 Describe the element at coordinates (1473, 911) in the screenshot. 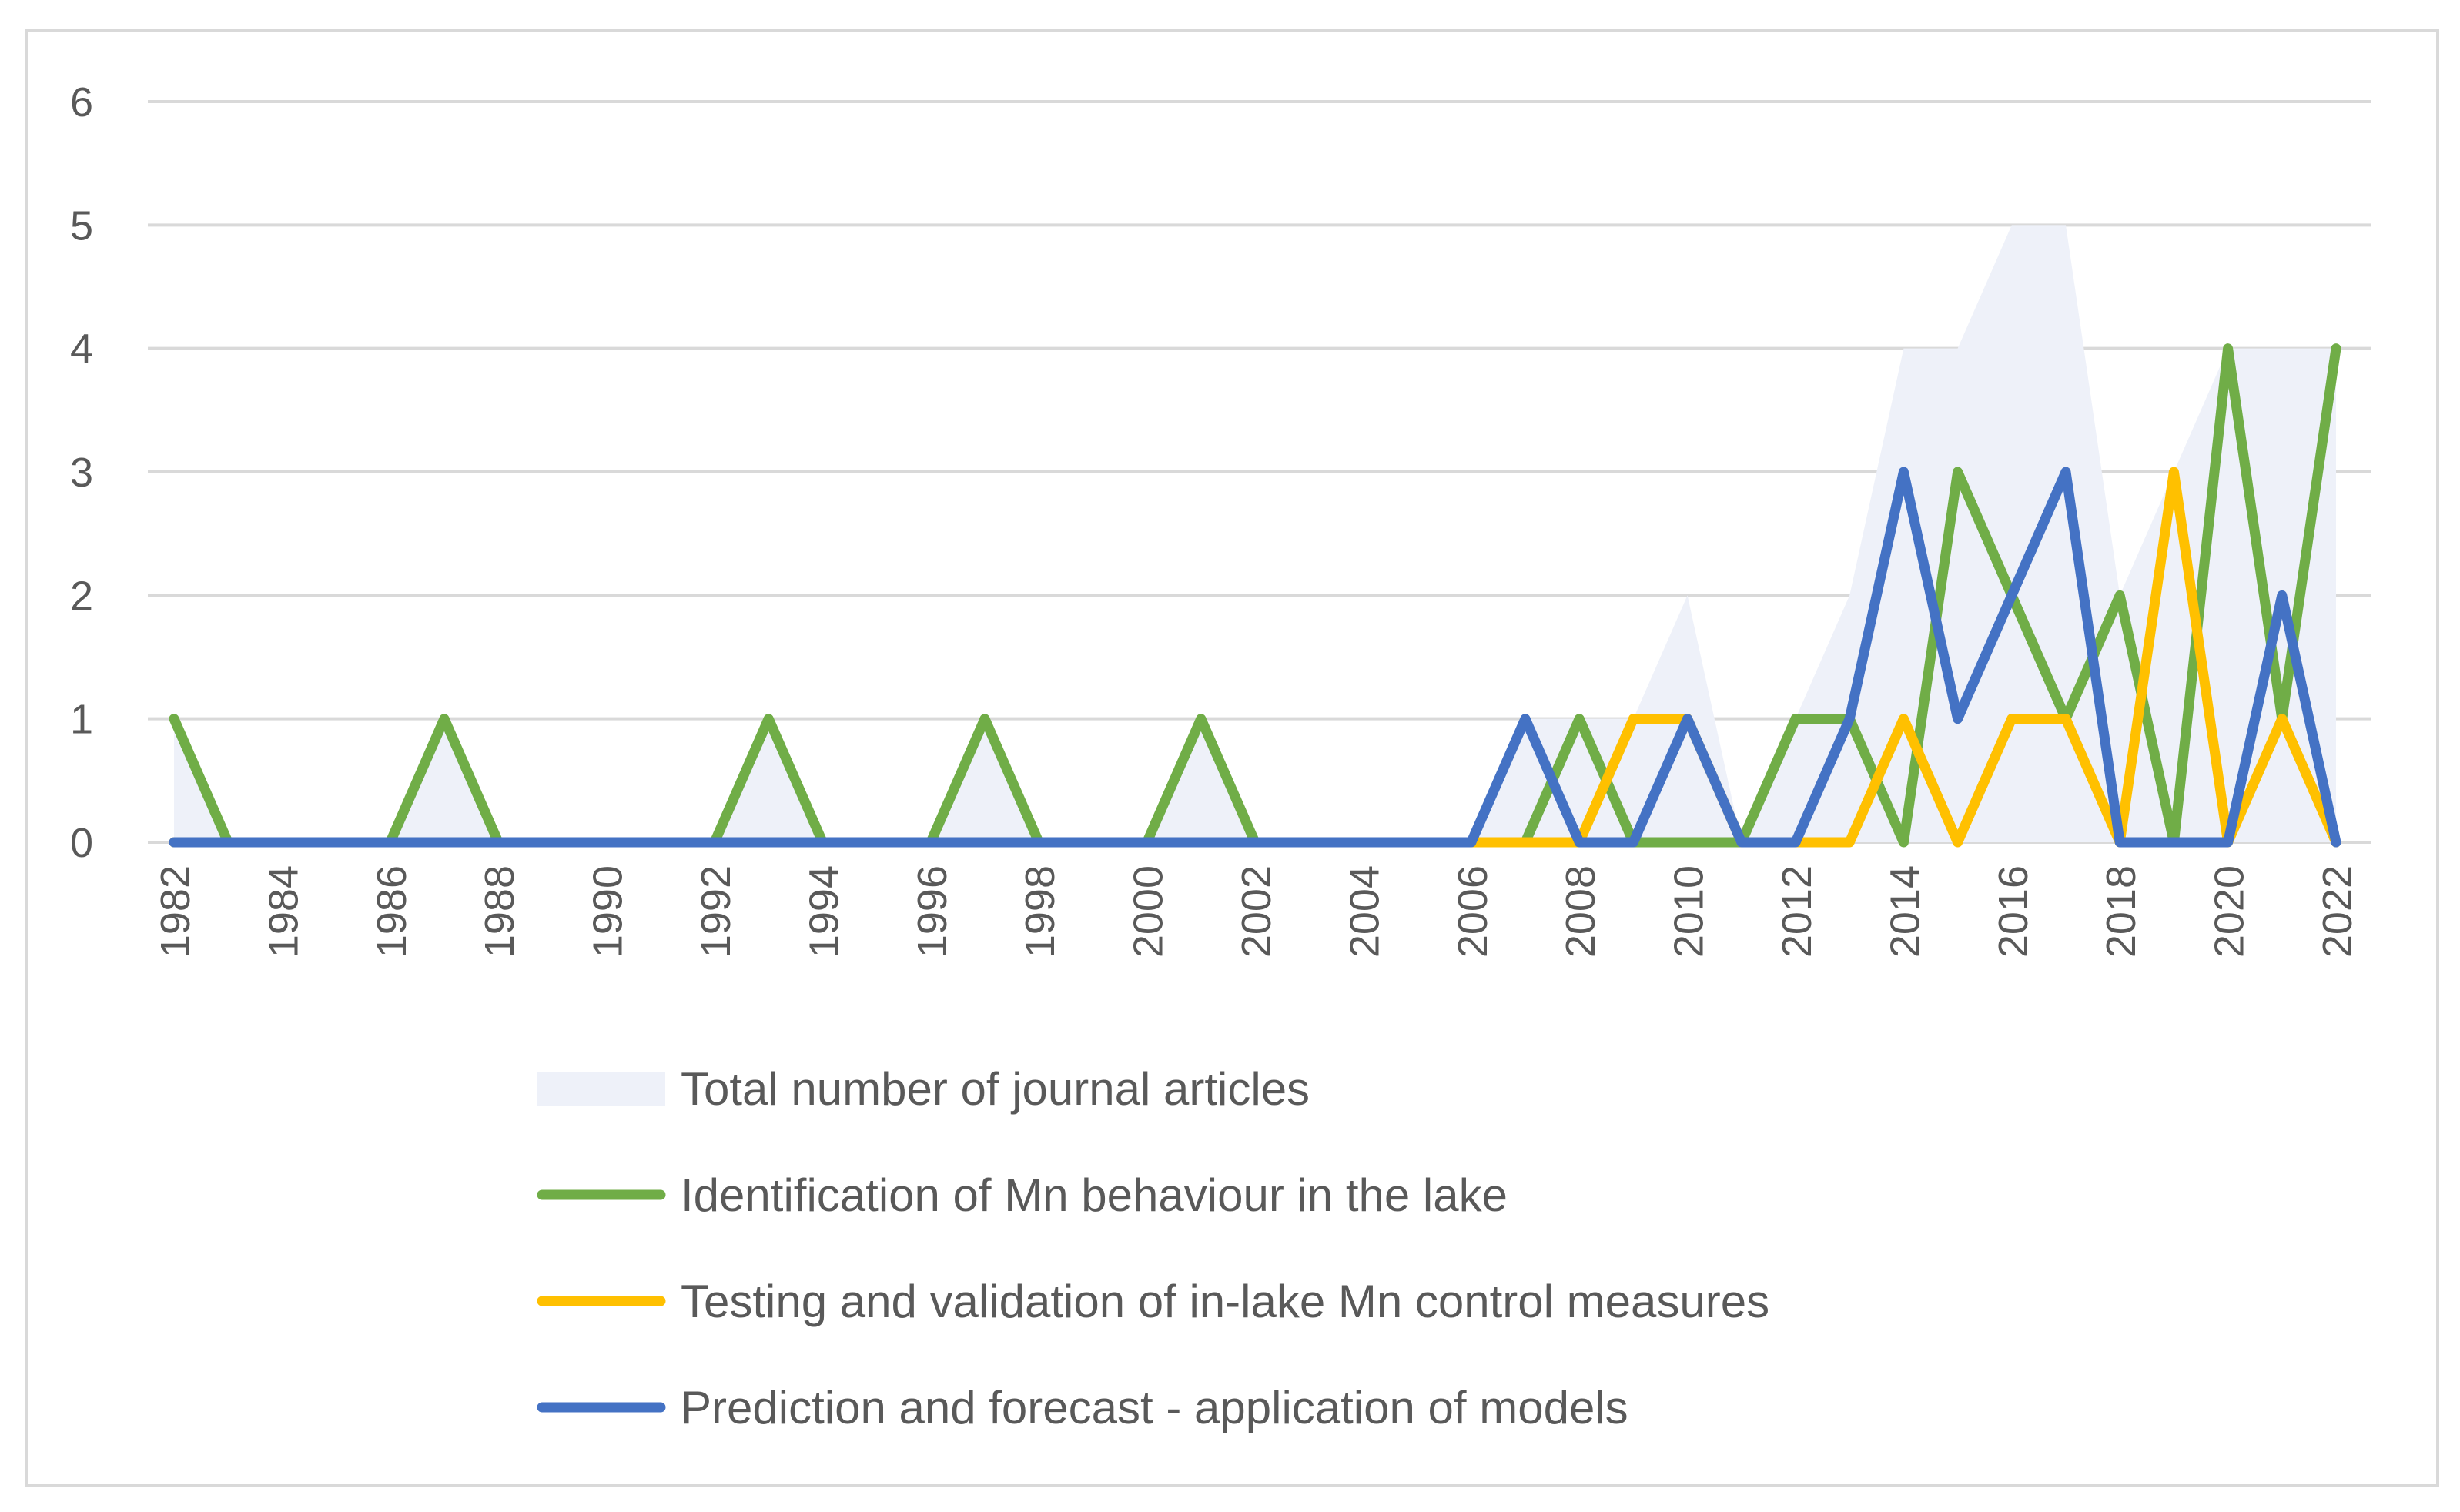

I see `x-tick-label: 2006` at that location.